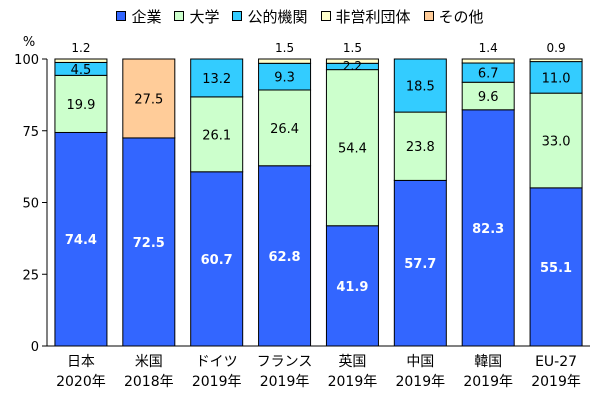 The height and width of the screenshot is (404, 600). I want to click on legend-item-universities: 大学, so click(196, 16).